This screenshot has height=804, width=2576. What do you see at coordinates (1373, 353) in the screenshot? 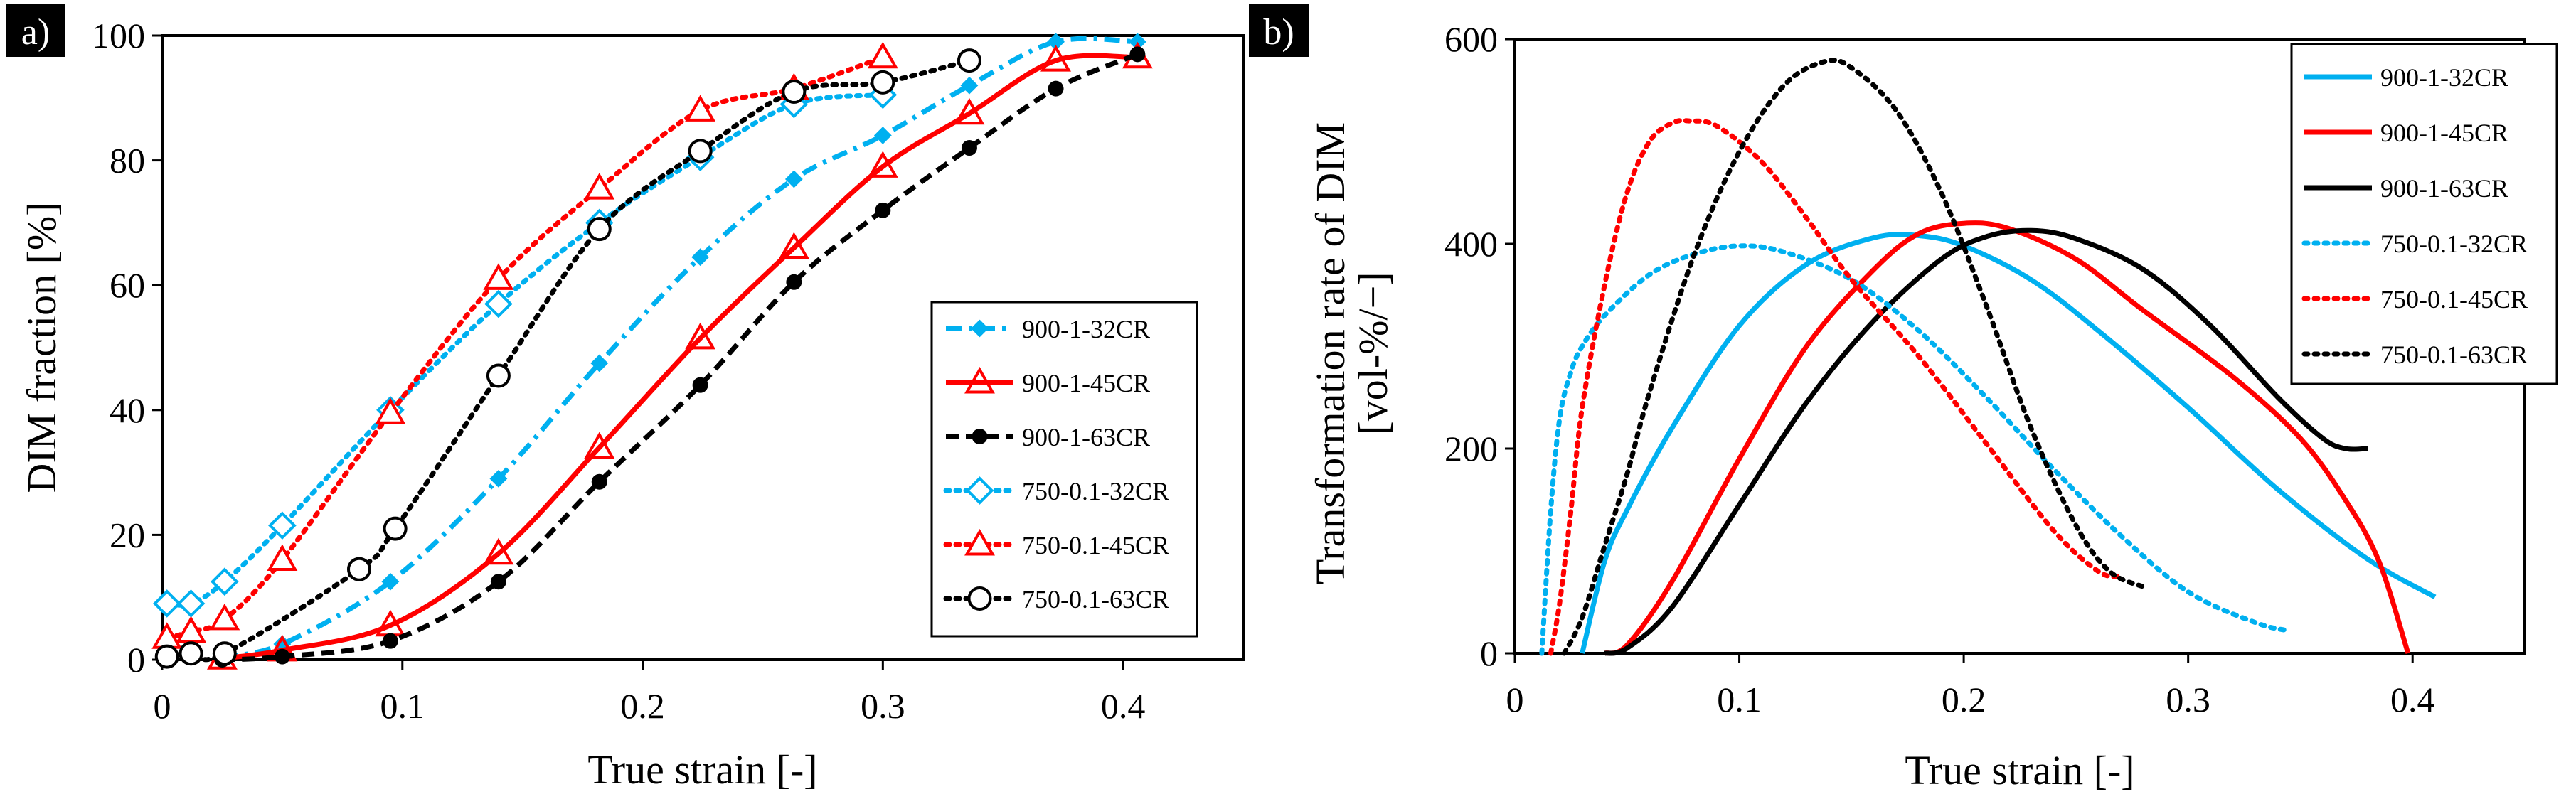
I see `panel-b-y-axis-units: [vol-%/−]` at bounding box center [1373, 353].